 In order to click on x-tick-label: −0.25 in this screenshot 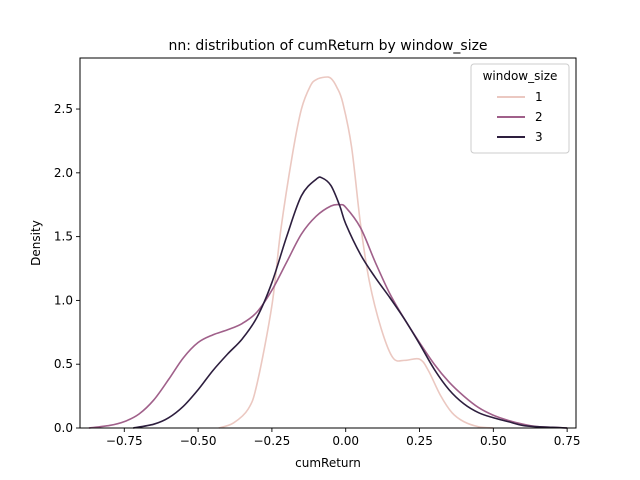, I will do `click(272, 441)`.